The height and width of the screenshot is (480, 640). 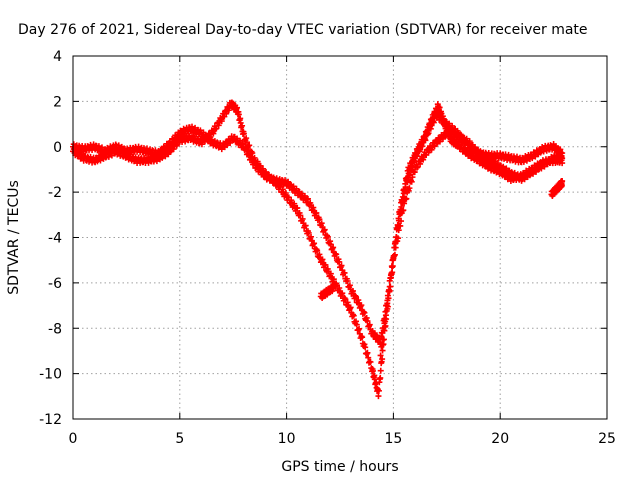 I want to click on y-axis-title: SDTVAR / TECUs, so click(x=14, y=237).